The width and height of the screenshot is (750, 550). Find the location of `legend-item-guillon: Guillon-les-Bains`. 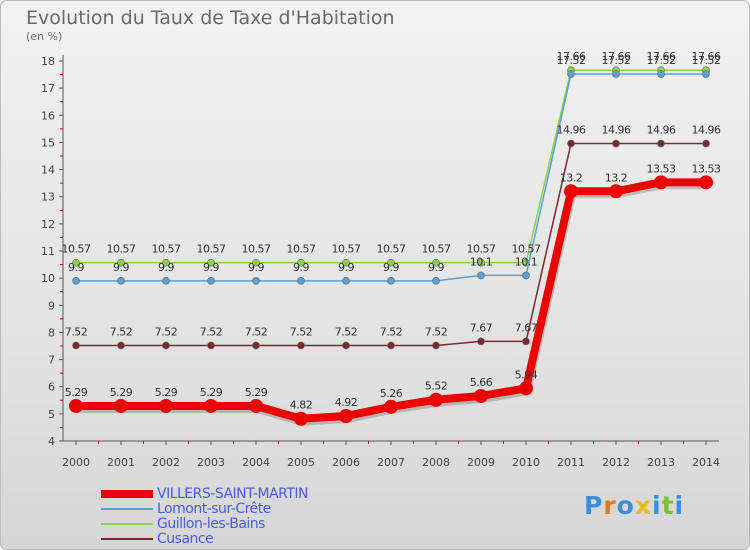

legend-item-guillon: Guillon-les-Bains is located at coordinates (204, 523).